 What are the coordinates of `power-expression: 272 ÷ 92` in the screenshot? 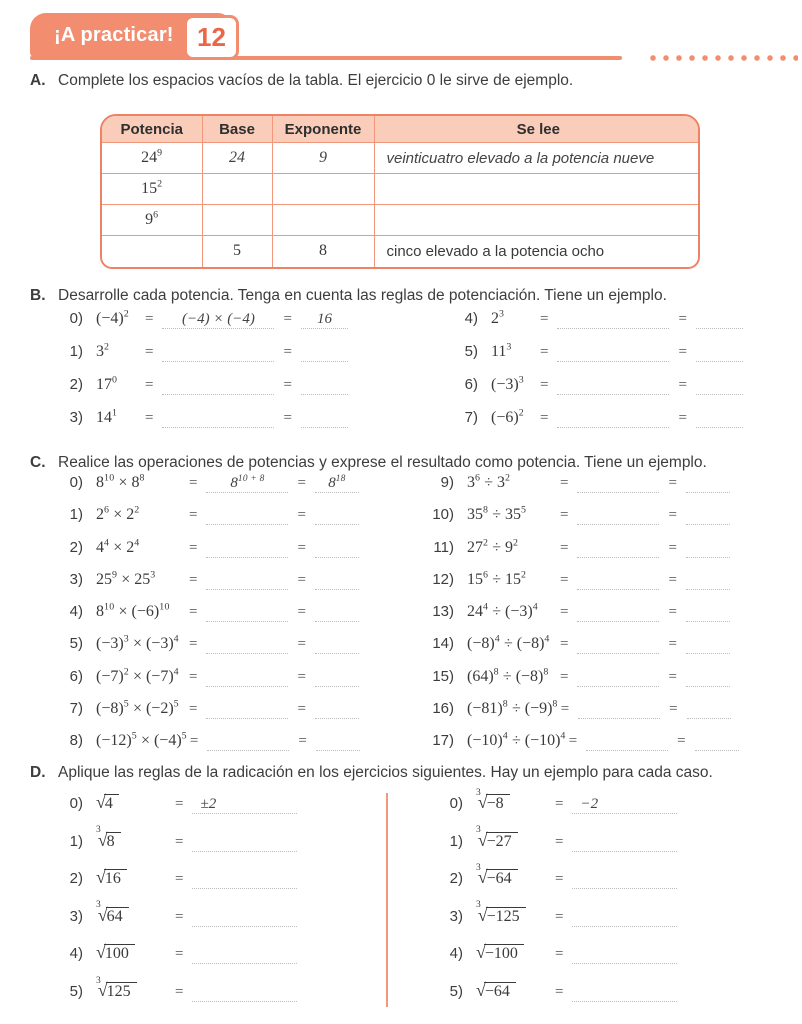 It's located at (493, 546).